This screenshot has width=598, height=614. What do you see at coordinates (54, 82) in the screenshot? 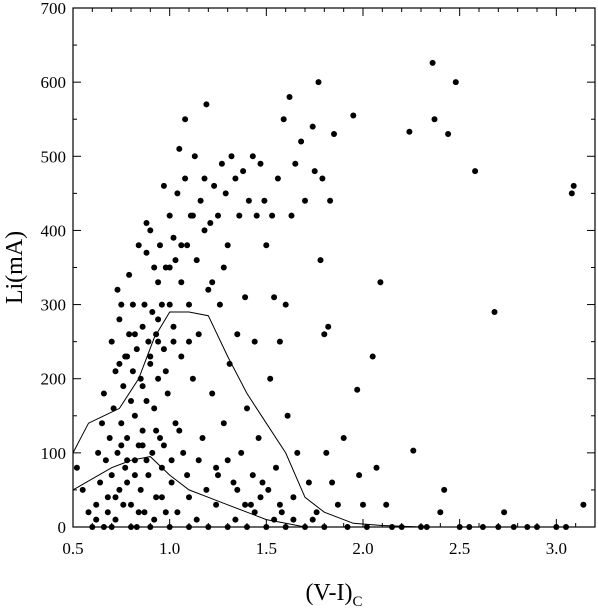
I see `y-tick-label: 600` at bounding box center [54, 82].